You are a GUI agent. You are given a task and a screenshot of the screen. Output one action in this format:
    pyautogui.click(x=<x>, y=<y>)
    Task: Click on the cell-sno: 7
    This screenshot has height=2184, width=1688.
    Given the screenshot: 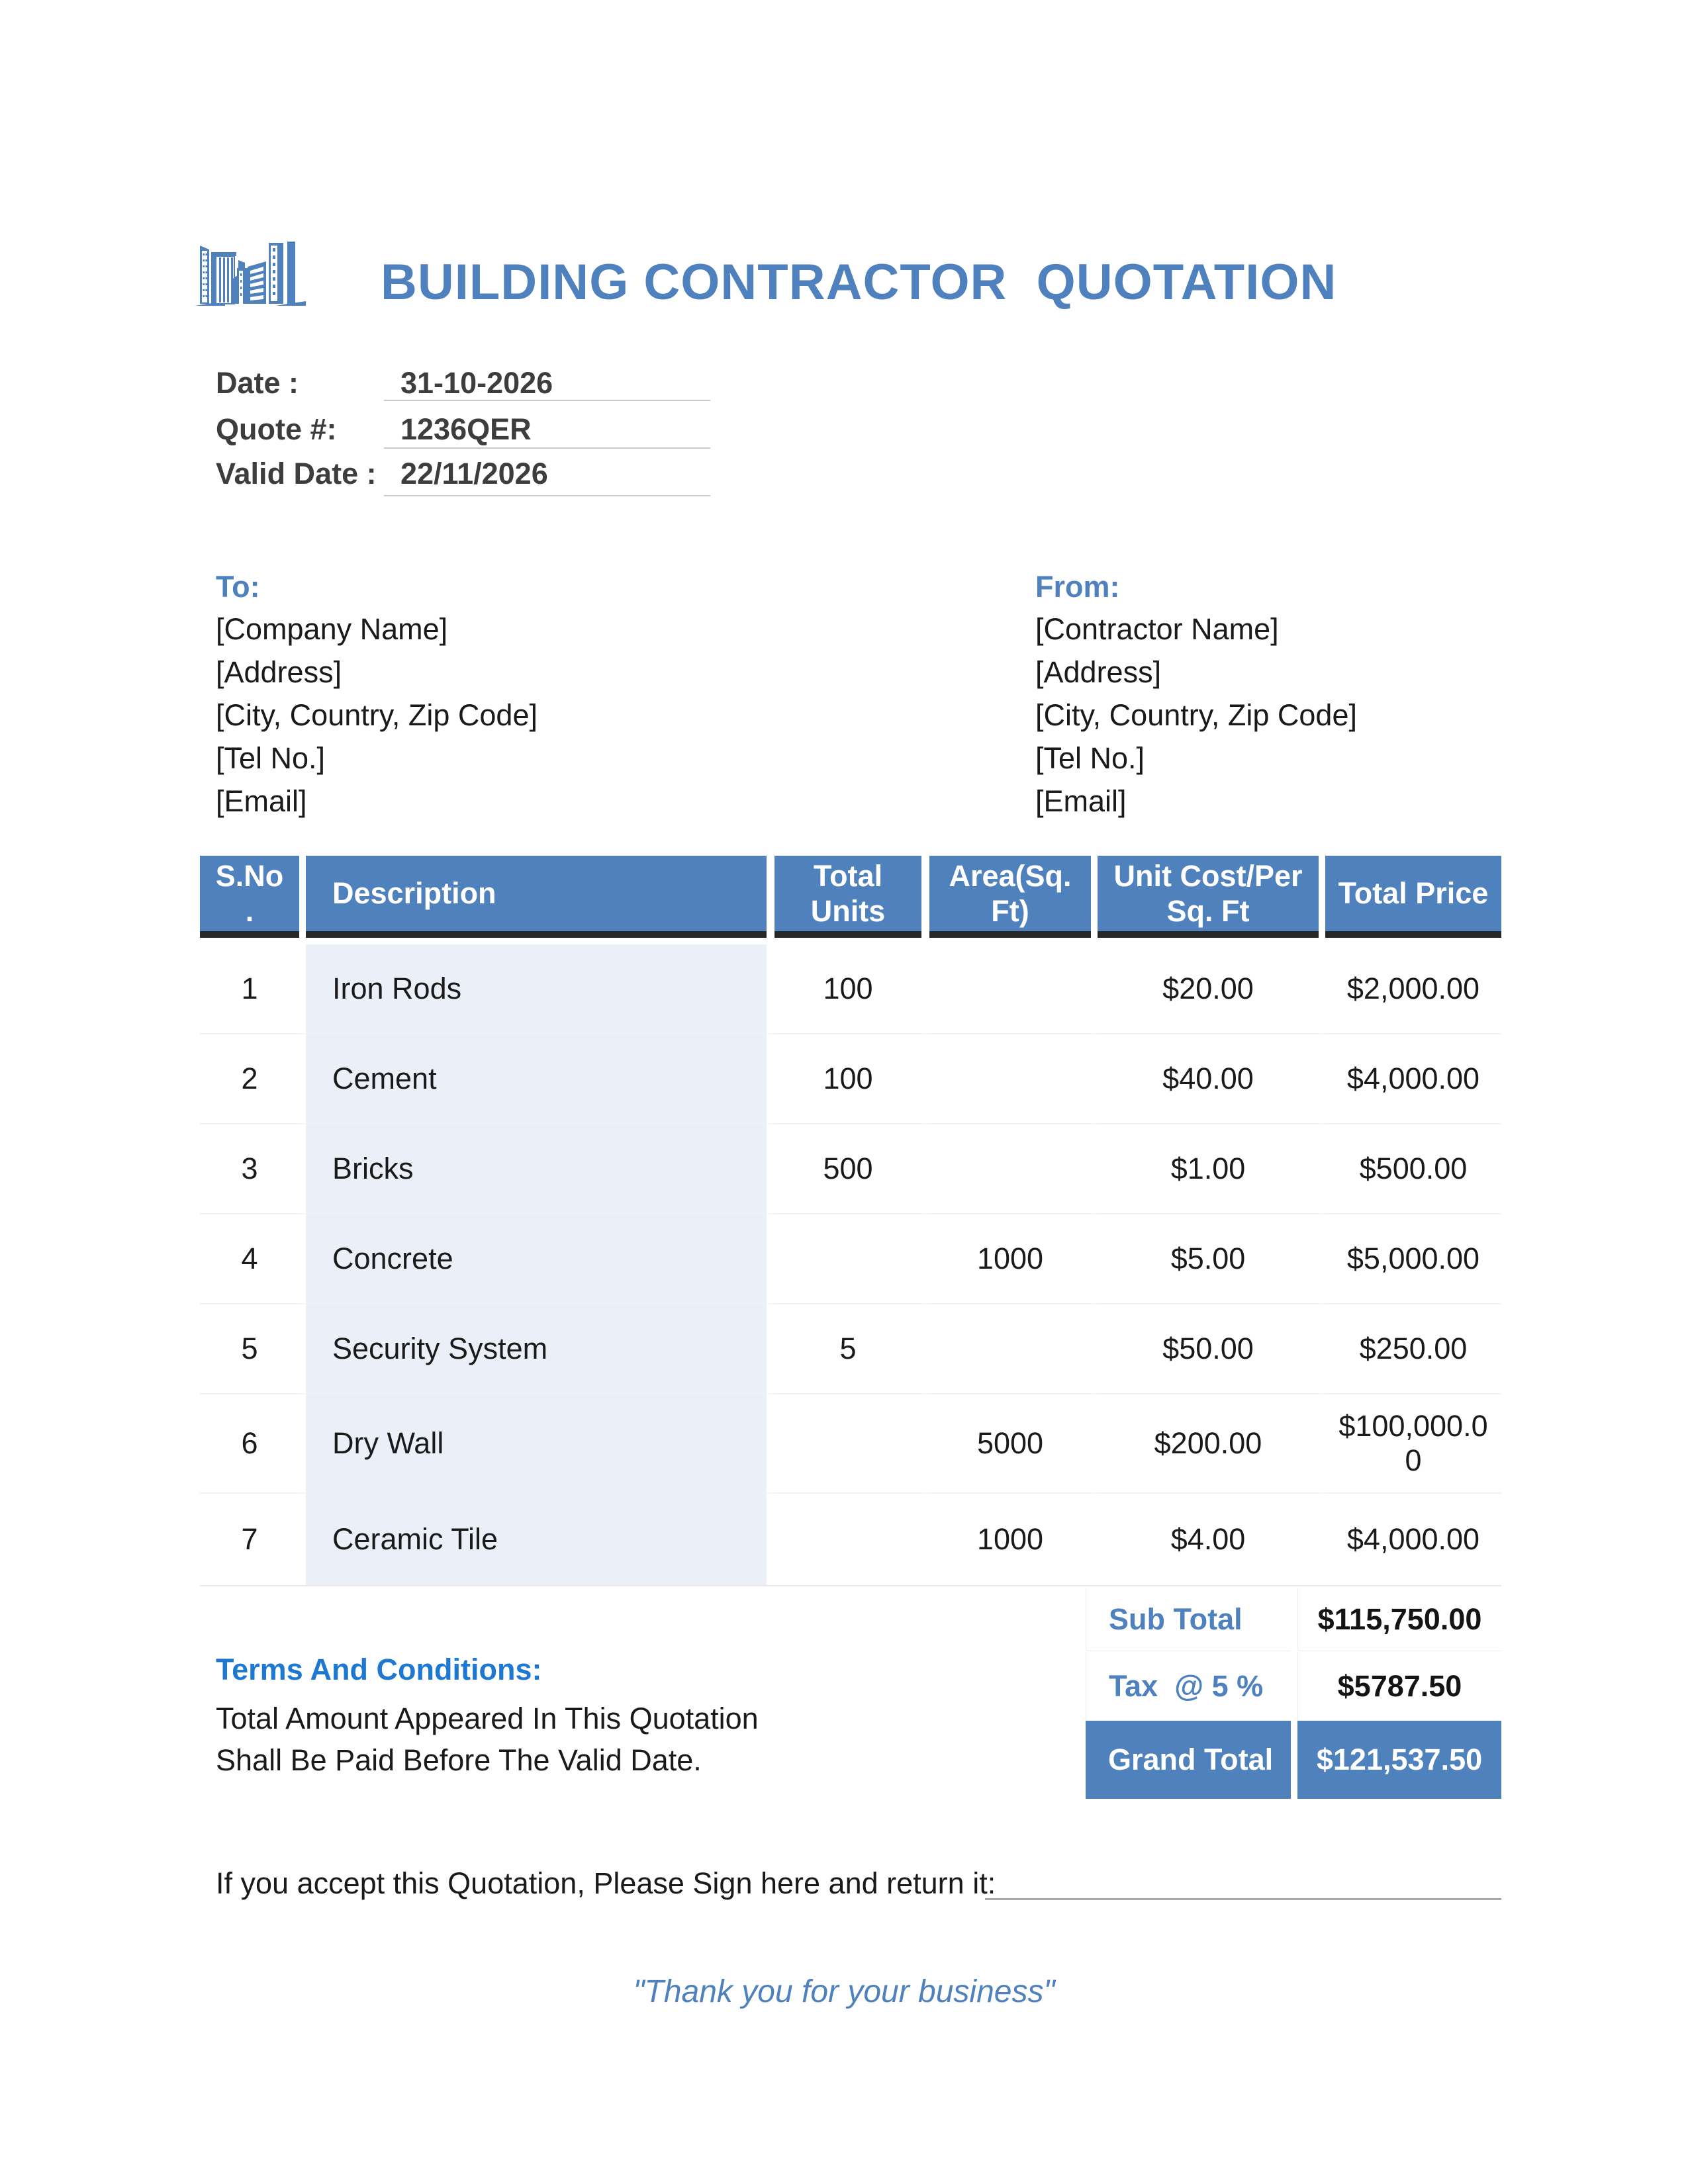 What is the action you would take?
    pyautogui.click(x=249, y=1540)
    